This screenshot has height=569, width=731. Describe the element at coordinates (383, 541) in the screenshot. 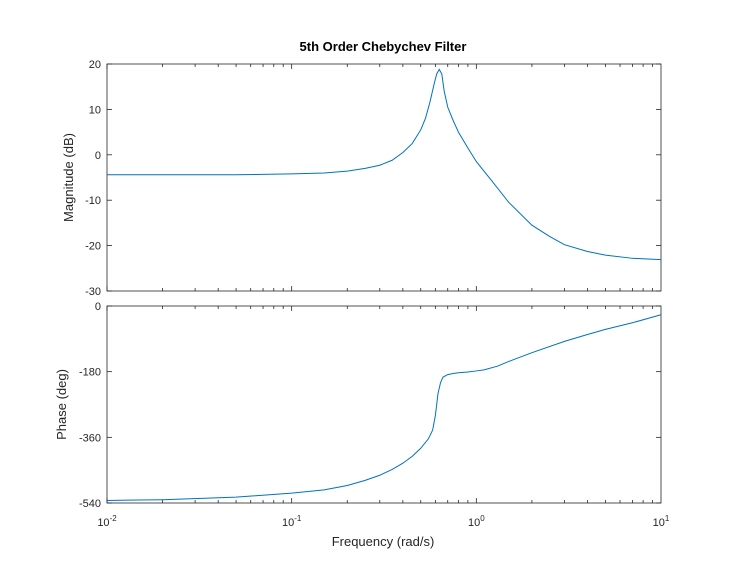

I see `x-axis-label: Frequency (rad/s)` at that location.